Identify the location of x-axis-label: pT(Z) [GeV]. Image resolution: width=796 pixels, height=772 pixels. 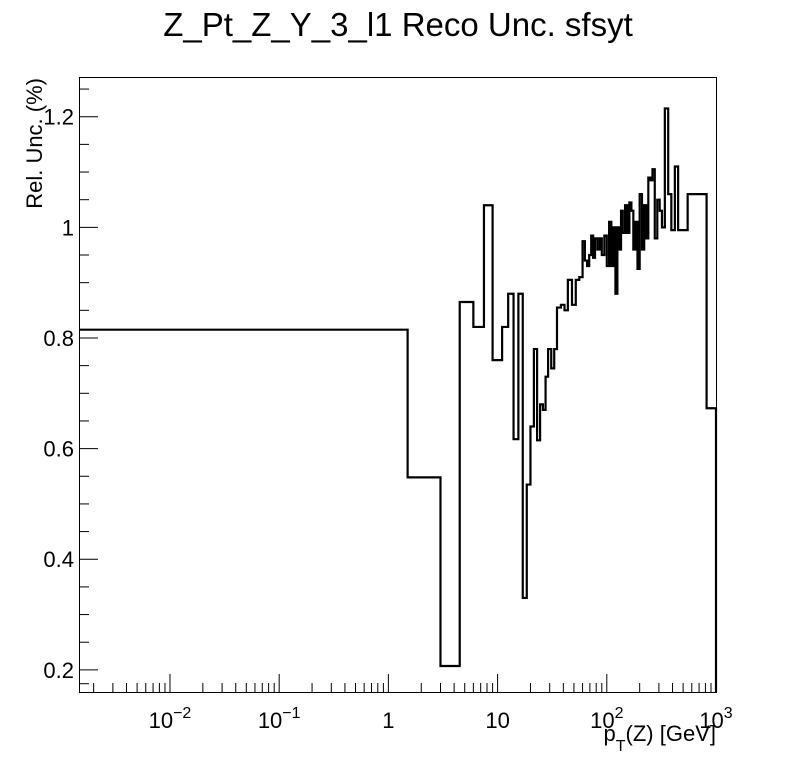
(660, 738).